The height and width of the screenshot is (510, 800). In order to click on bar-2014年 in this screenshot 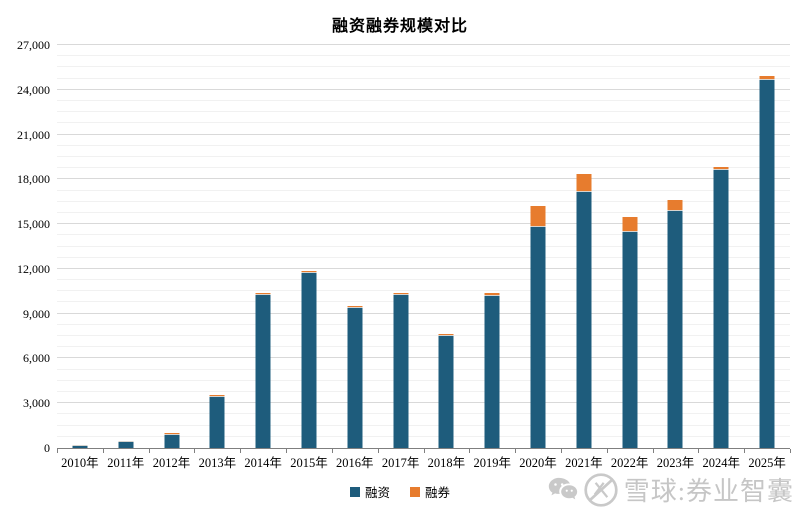, I will do `click(263, 370)`.